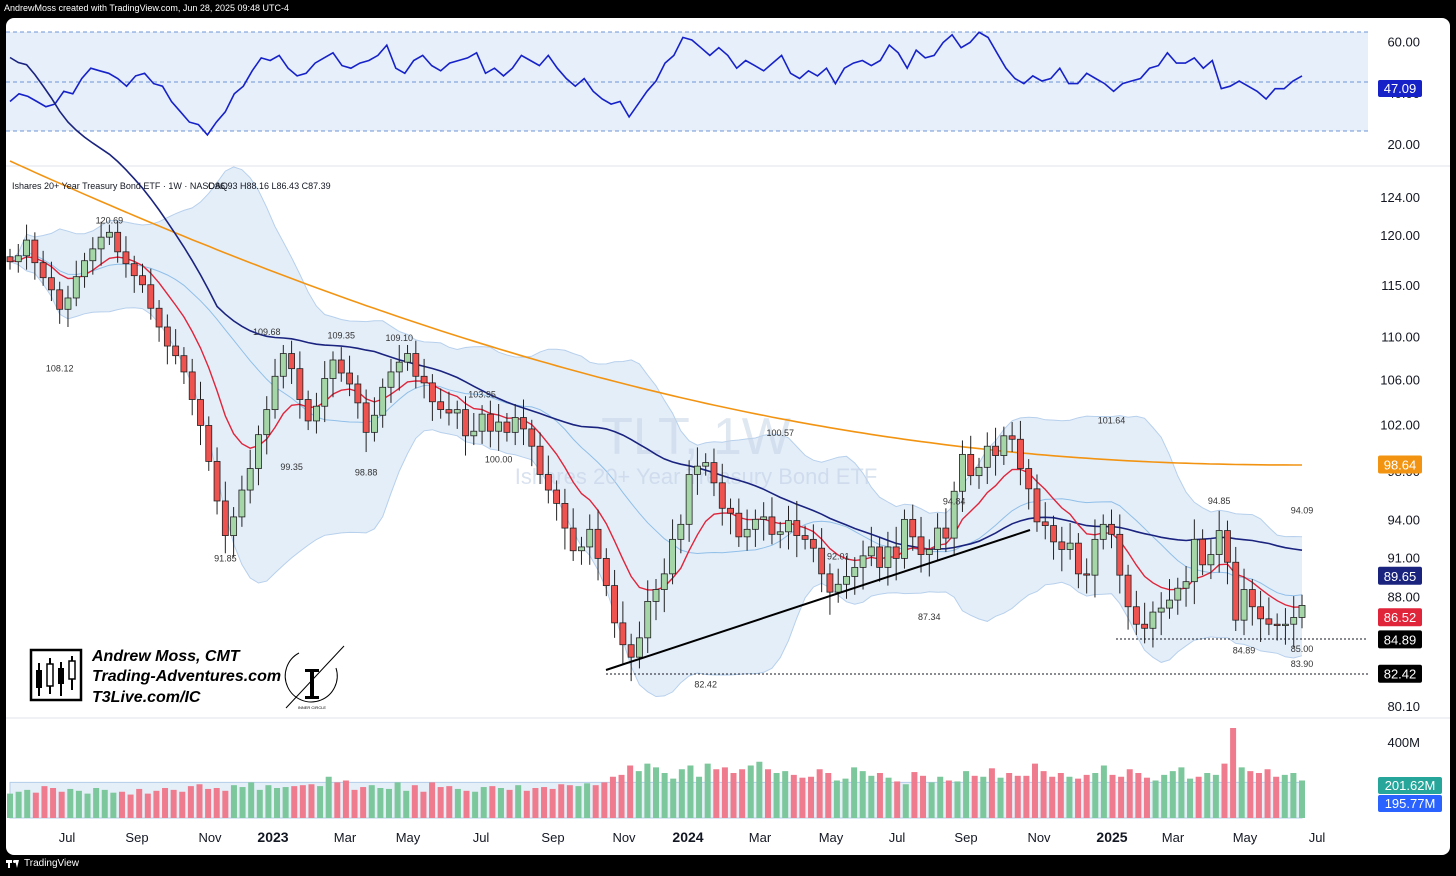 The height and width of the screenshot is (876, 1456). Describe the element at coordinates (838, 557) in the screenshot. I see `price-point-label: 92.01` at that location.